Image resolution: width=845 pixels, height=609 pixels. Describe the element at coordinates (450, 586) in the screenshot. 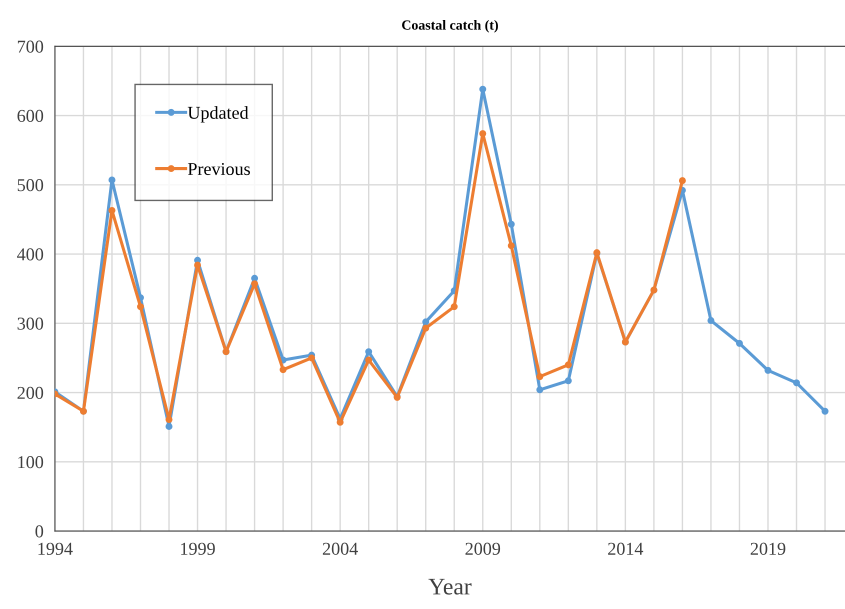

I see `x-axis-title: Year` at that location.